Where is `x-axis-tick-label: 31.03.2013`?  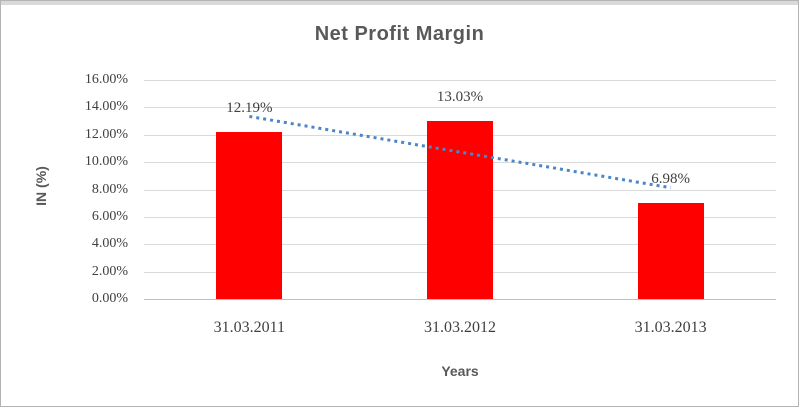 x-axis-tick-label: 31.03.2013 is located at coordinates (670, 327).